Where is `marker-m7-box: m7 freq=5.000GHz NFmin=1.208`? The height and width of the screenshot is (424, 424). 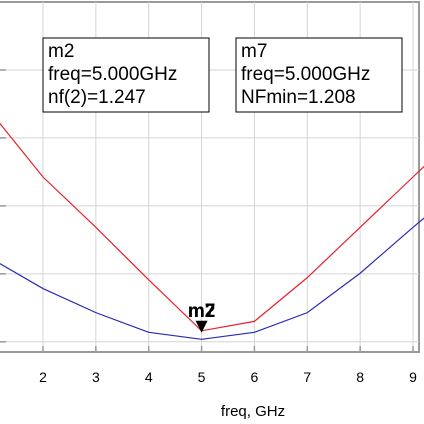
marker-m7-box: m7 freq=5.000GHz NFmin=1.208 is located at coordinates (319, 75).